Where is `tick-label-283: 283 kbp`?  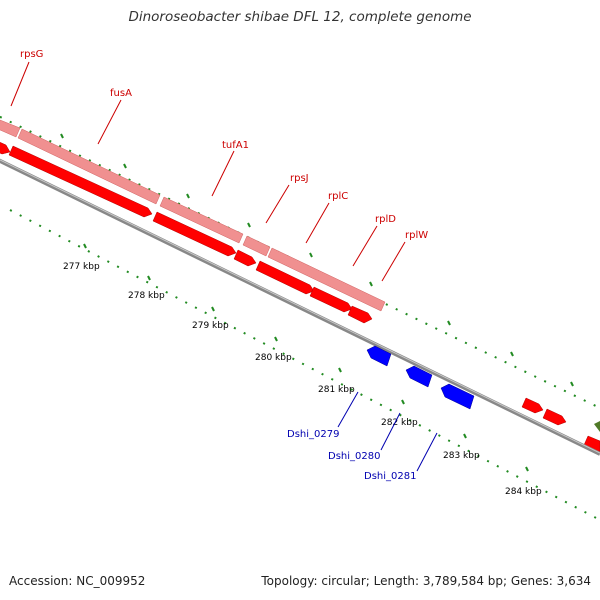 tick-label-283: 283 kbp is located at coordinates (461, 456).